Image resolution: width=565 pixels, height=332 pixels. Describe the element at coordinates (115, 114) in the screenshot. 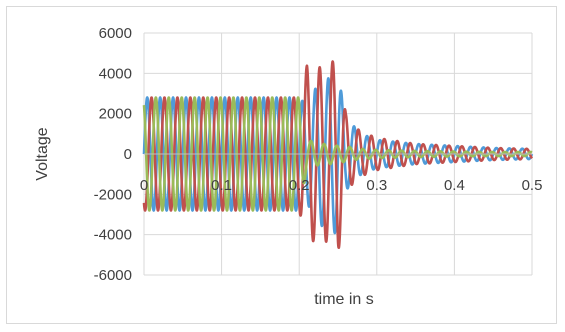

I see `y-tick-label: 2000` at that location.